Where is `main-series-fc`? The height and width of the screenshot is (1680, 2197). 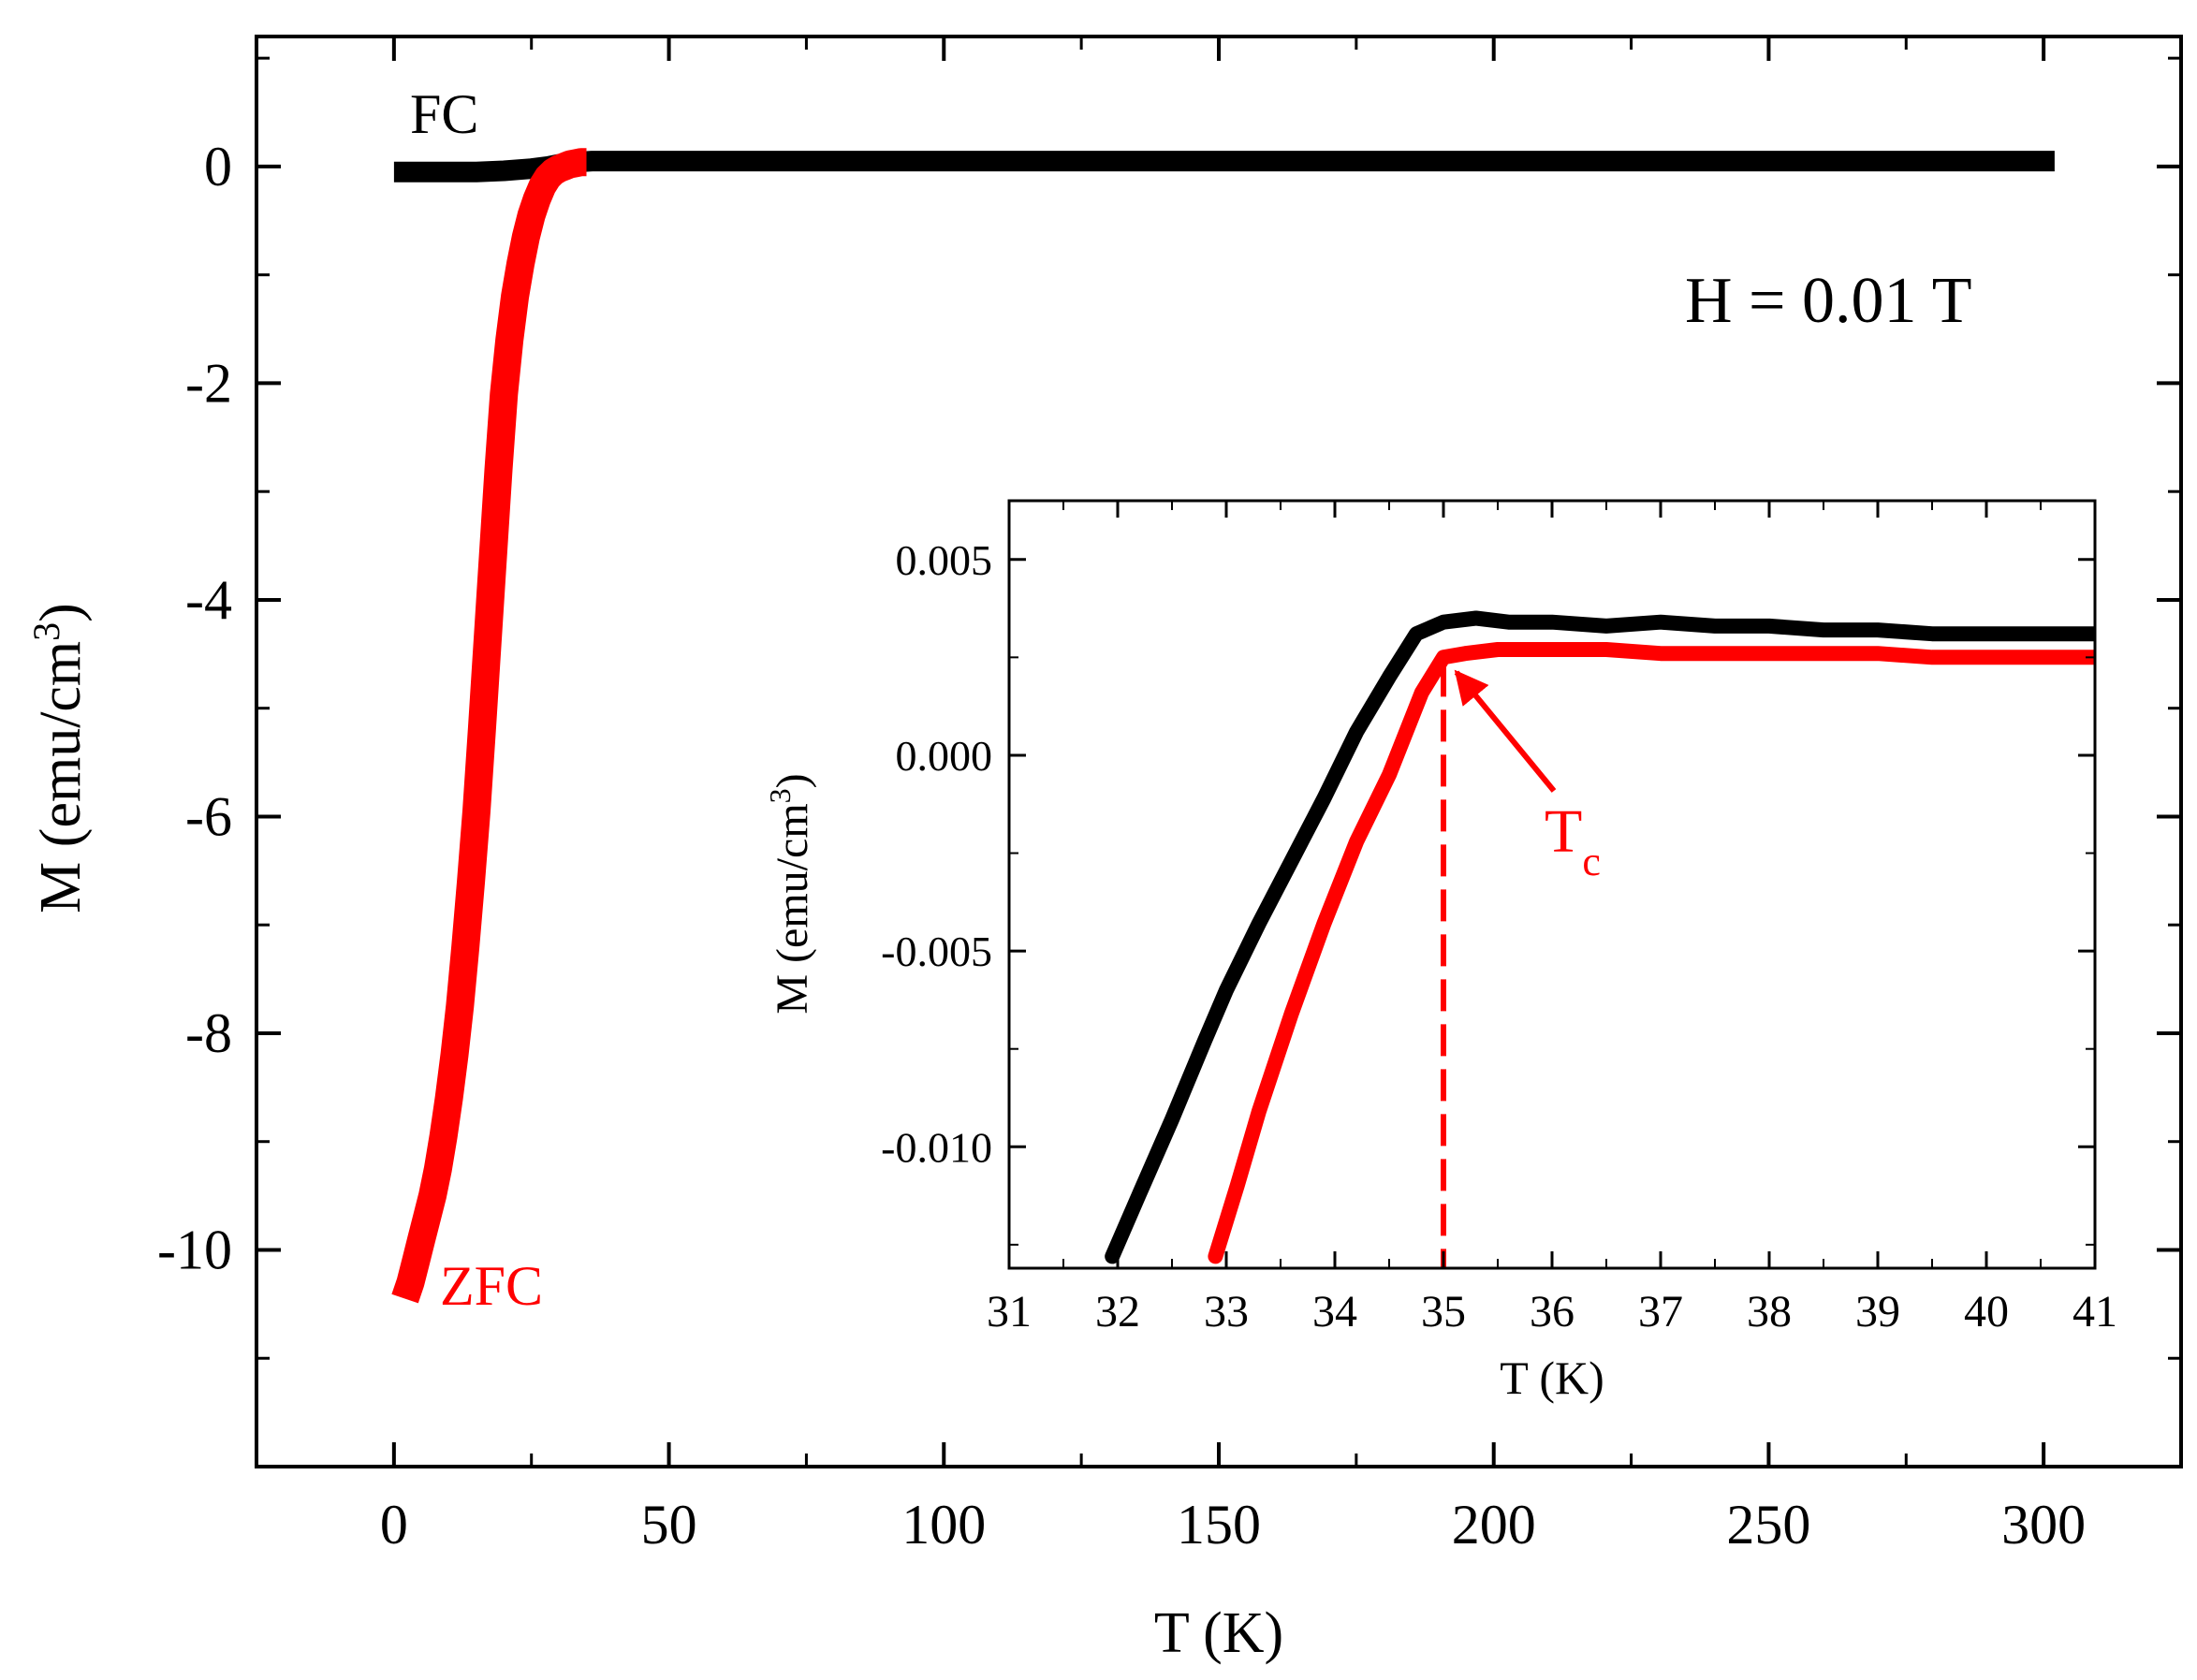
main-series-fc is located at coordinates (1224, 167).